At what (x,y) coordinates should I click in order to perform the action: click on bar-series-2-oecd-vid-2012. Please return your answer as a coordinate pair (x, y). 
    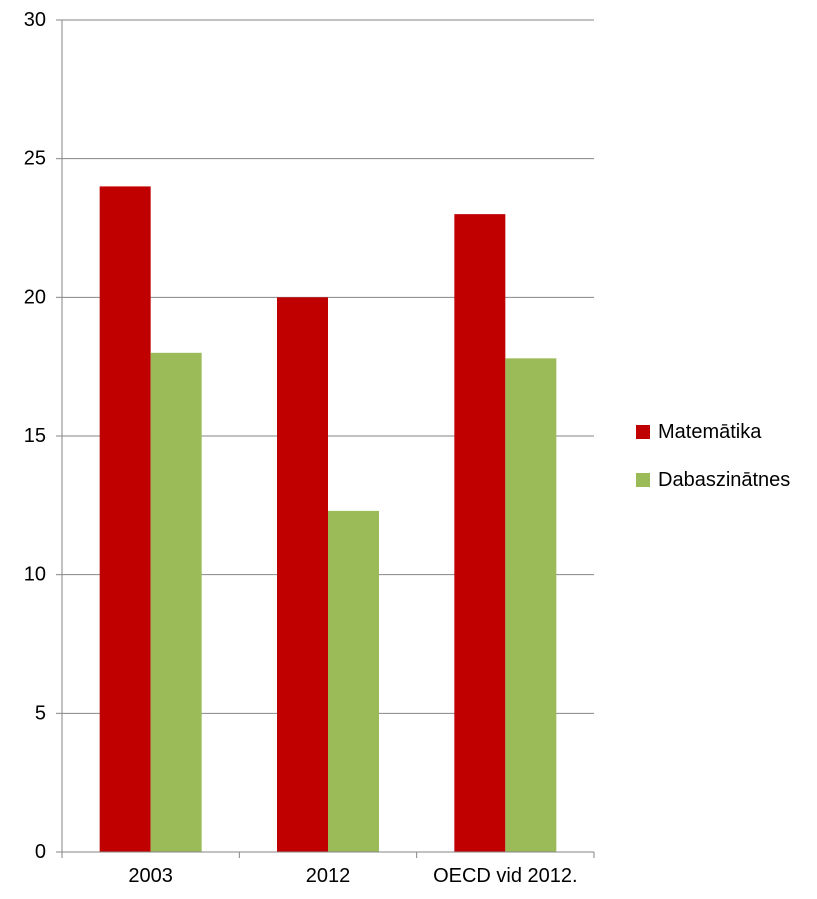
    Looking at the image, I should click on (531, 605).